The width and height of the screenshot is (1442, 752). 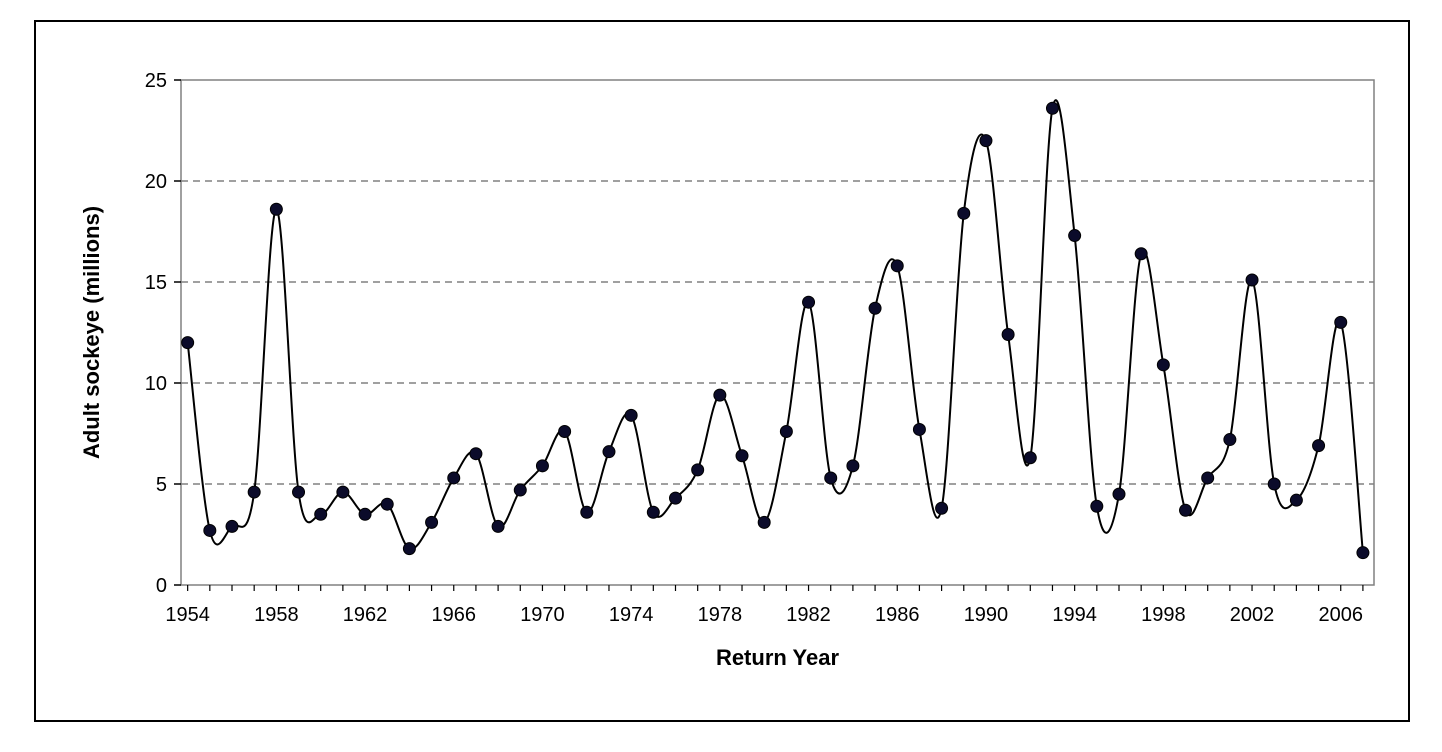 What do you see at coordinates (409, 549) in the screenshot?
I see `data-point-1964` at bounding box center [409, 549].